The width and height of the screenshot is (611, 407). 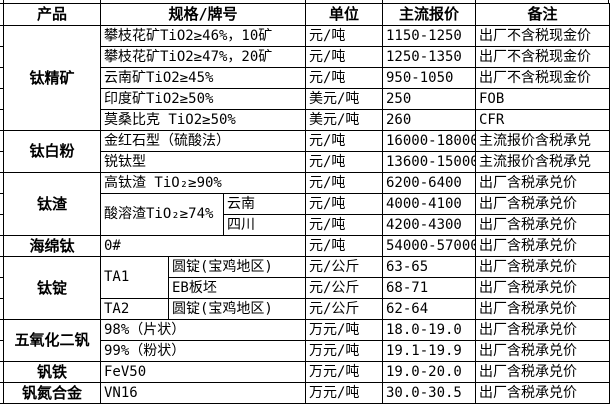 What do you see at coordinates (429, 99) in the screenshot?
I see `cell-price: 250` at bounding box center [429, 99].